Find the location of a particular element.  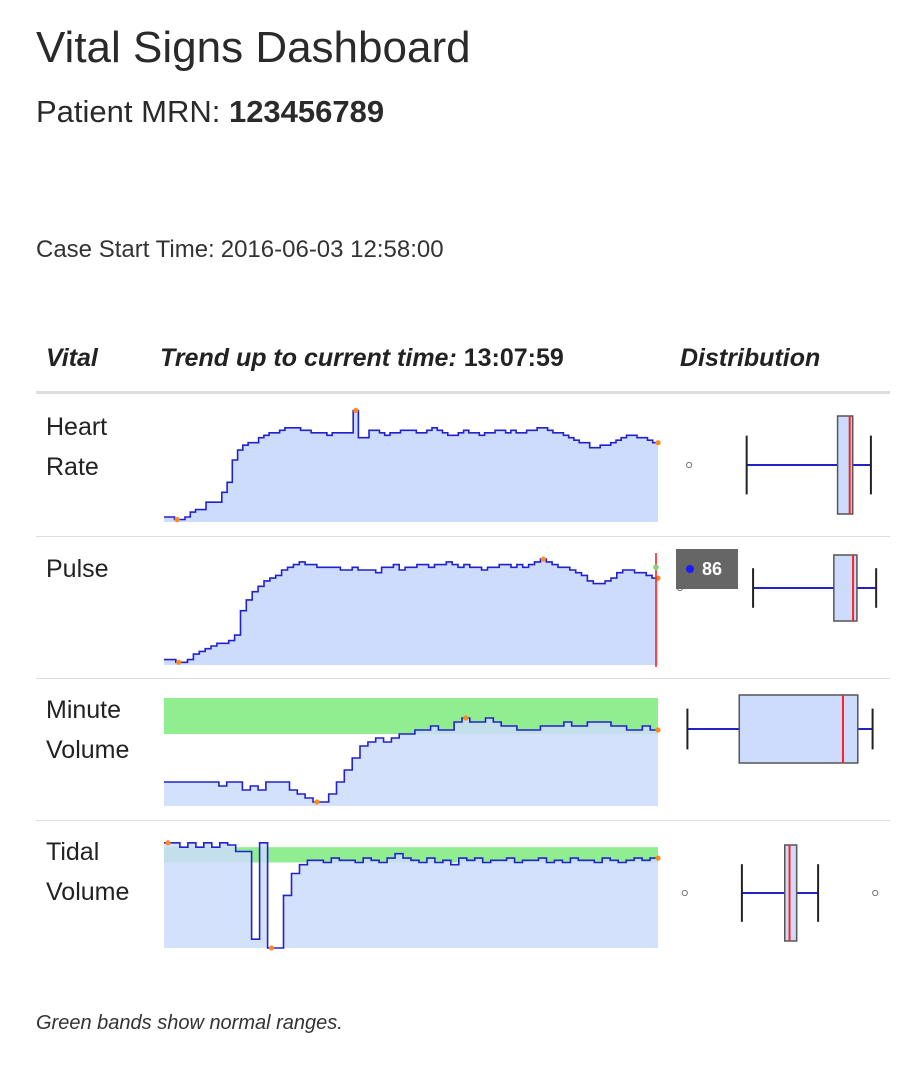

hover-tooltip: 86 is located at coordinates (707, 569).